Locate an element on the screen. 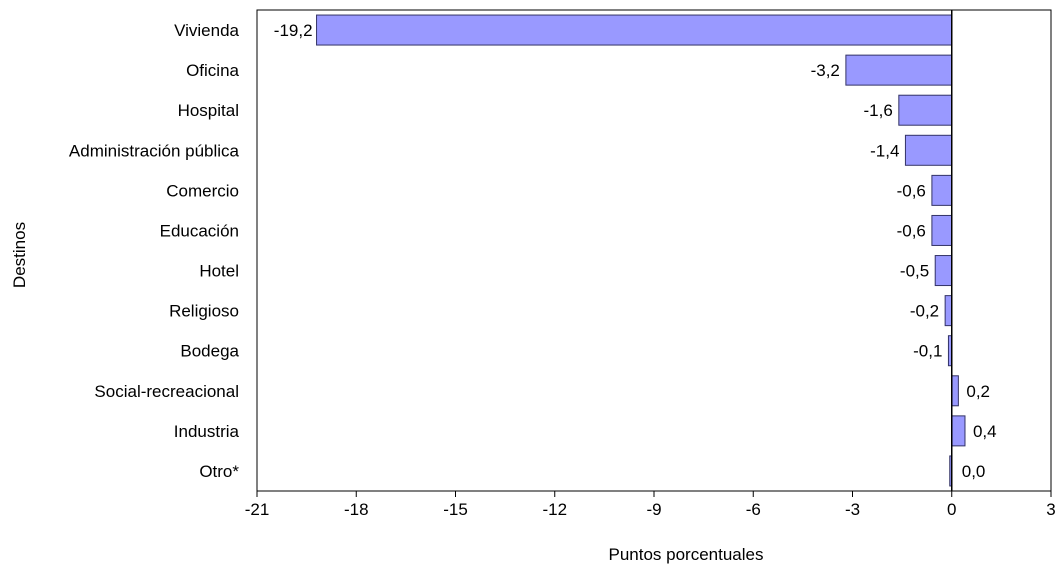 Image resolution: width=1060 pixels, height=569 pixels. y-axis-title: Destinos is located at coordinates (19, 255).